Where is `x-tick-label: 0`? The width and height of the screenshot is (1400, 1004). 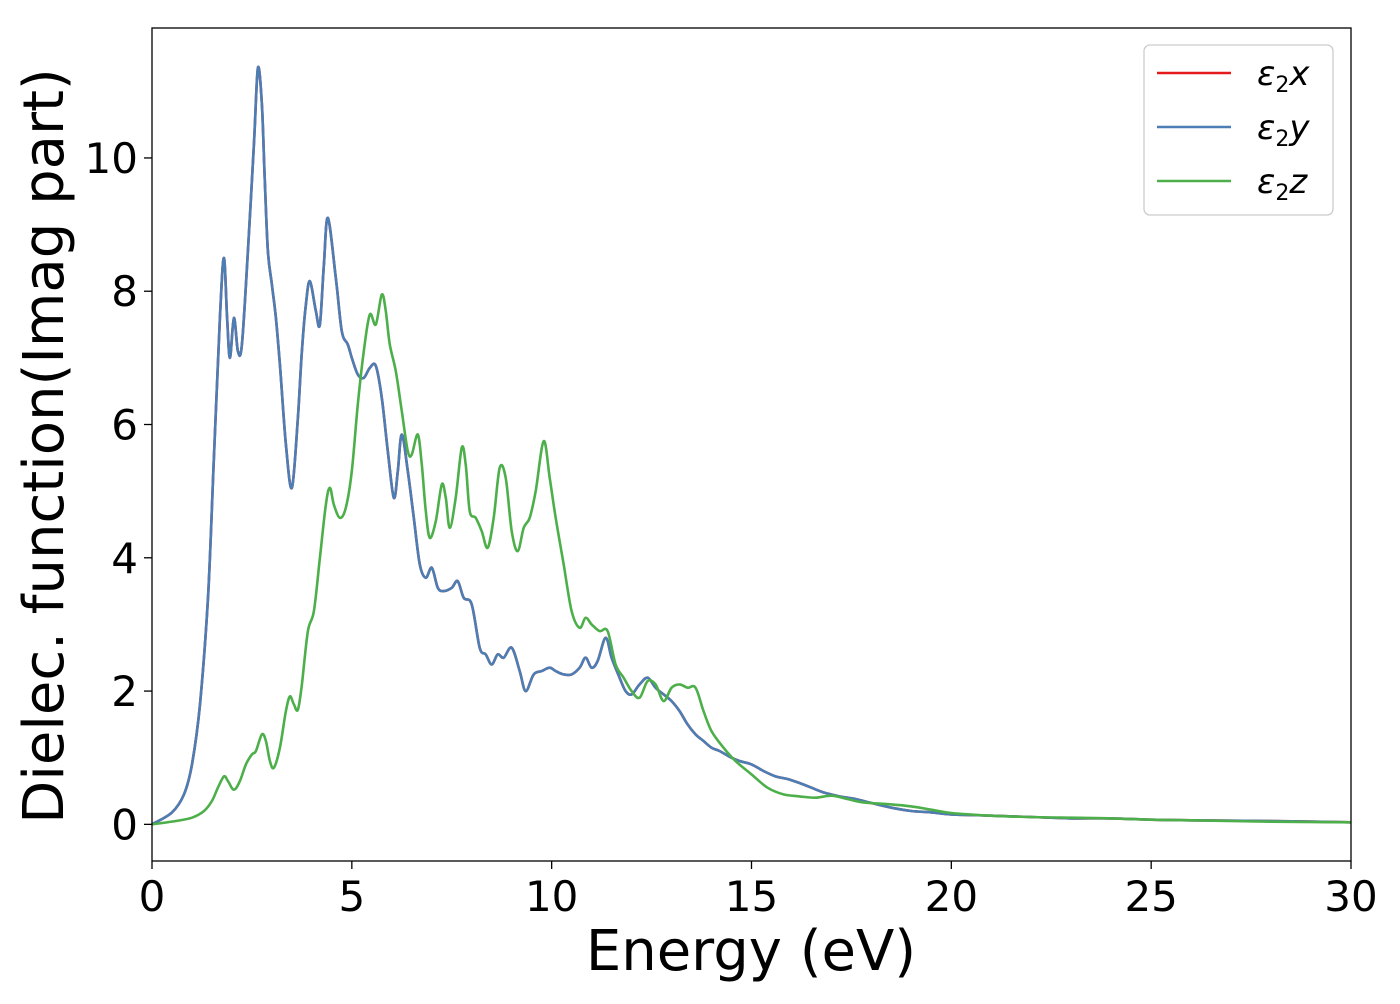
x-tick-label: 0 is located at coordinates (152, 896).